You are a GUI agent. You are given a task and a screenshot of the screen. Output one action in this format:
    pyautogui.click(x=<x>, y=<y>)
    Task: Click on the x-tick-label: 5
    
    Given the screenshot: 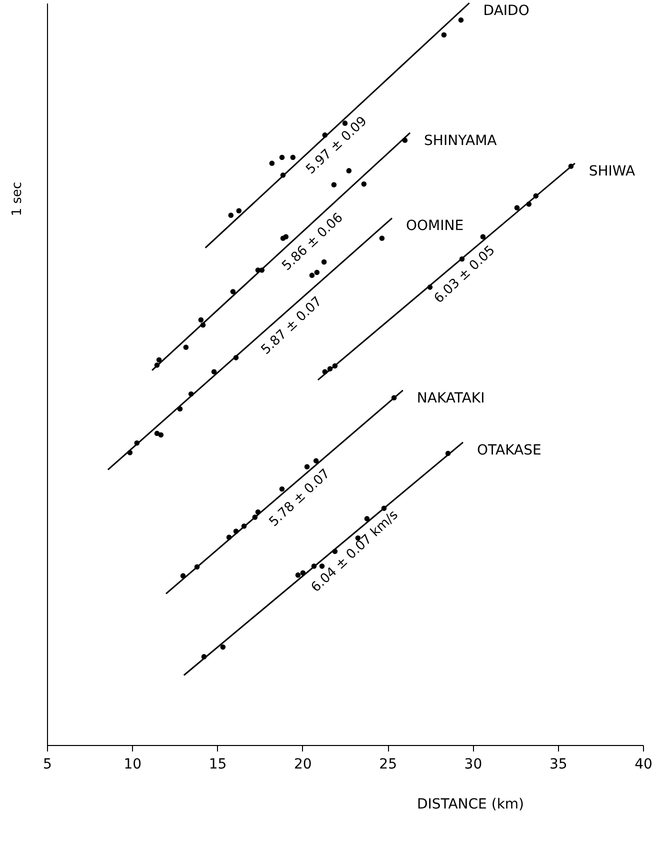 What is the action you would take?
    pyautogui.click(x=47, y=764)
    